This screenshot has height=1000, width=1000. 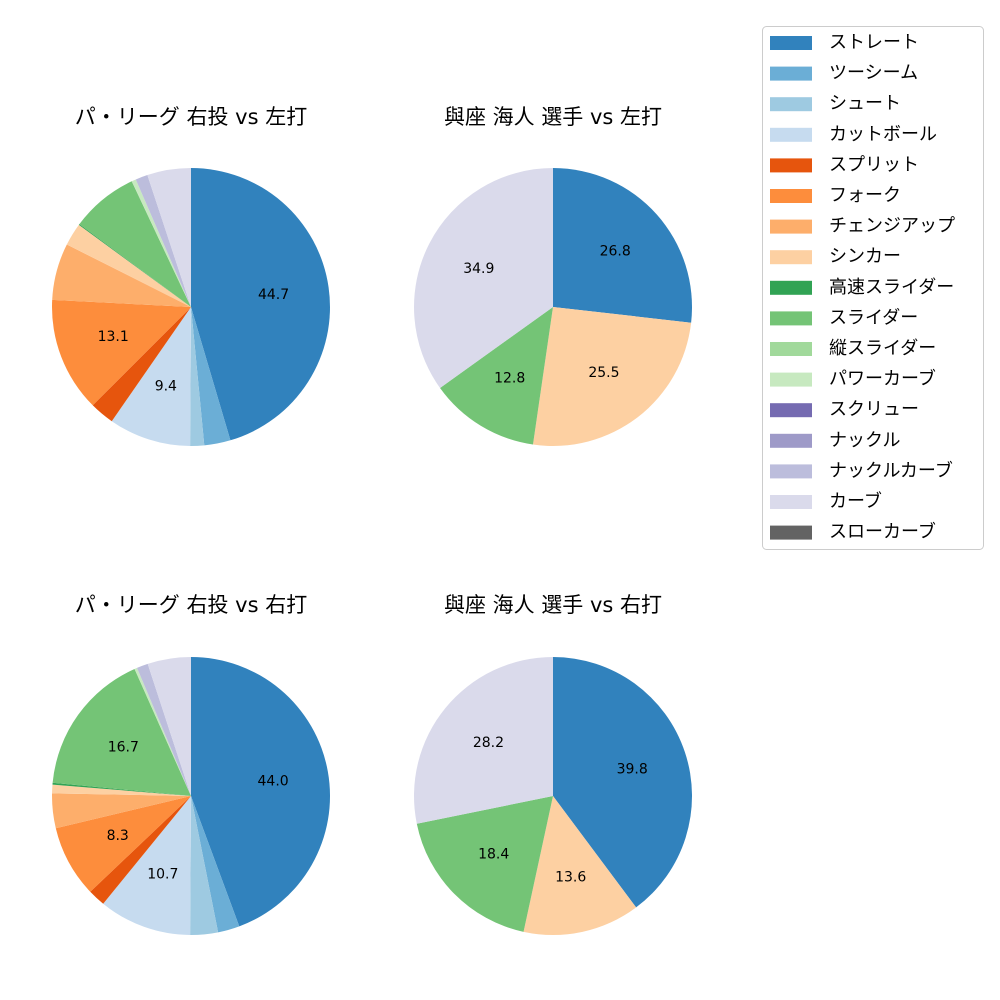 What do you see at coordinates (882, 379) in the screenshot?
I see `legend-label: パワーカーブ` at bounding box center [882, 379].